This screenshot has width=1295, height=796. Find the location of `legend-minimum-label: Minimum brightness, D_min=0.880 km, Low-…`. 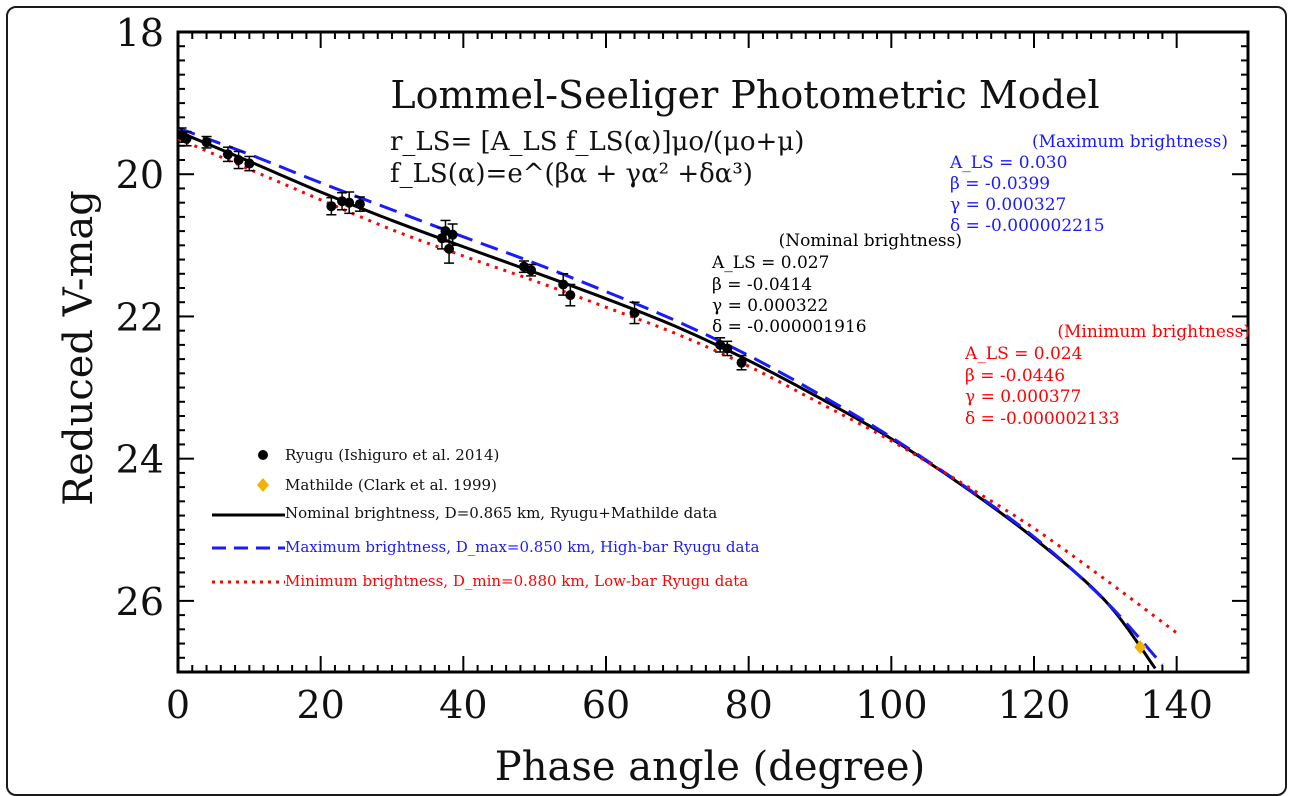

legend-minimum-label: Minimum brightness, D_min=0.880 km, Low-… is located at coordinates (516, 581).